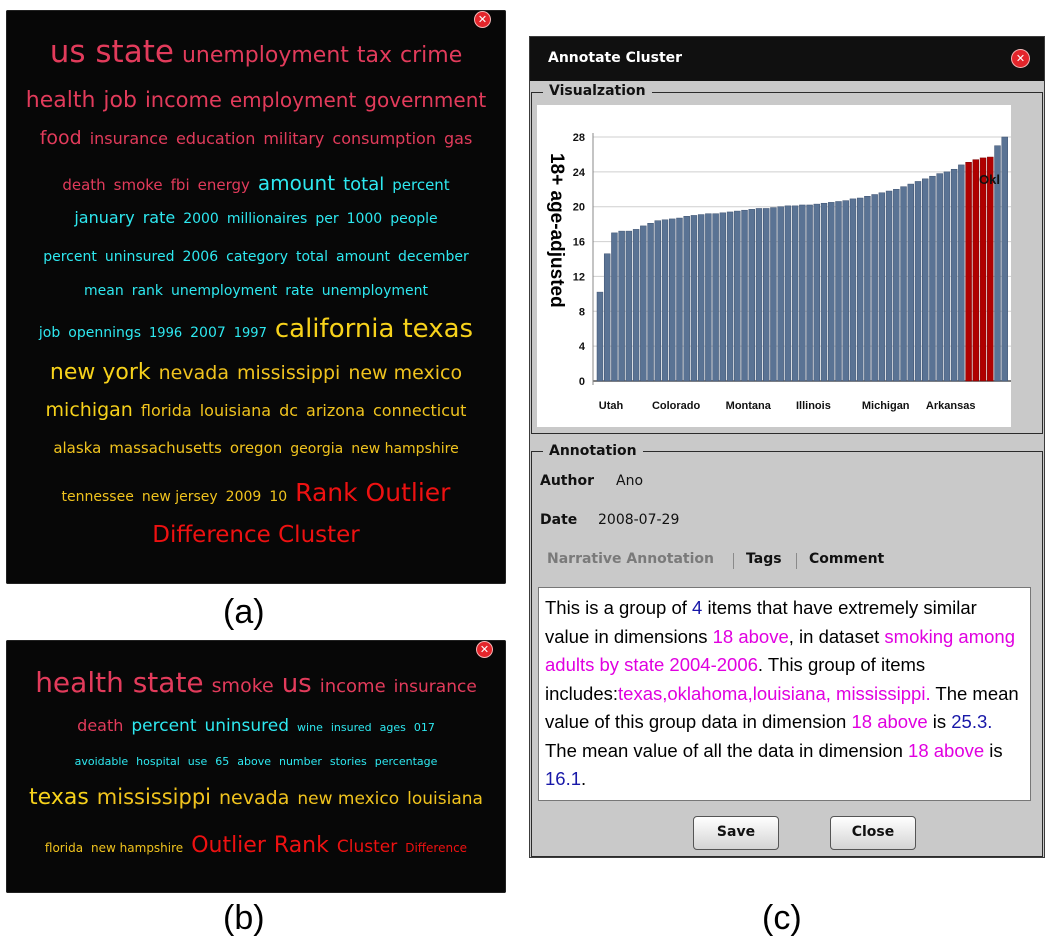 The width and height of the screenshot is (1056, 948). Describe the element at coordinates (774, 693) in the screenshot. I see `items-link: texas,oklahoma,louisiana, mississippi.` at that location.